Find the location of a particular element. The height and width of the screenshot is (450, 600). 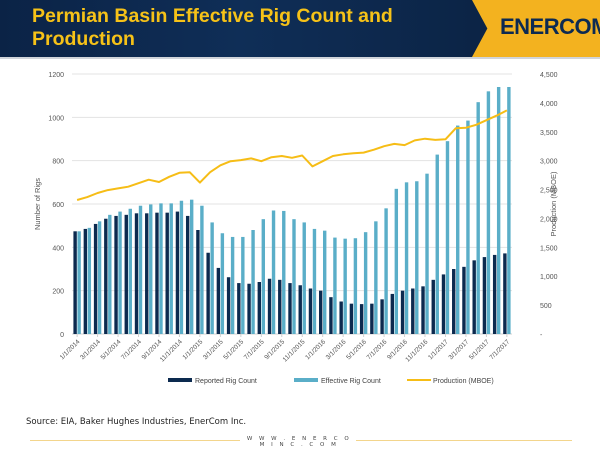

legend-swatch-effective is located at coordinates (306, 380).